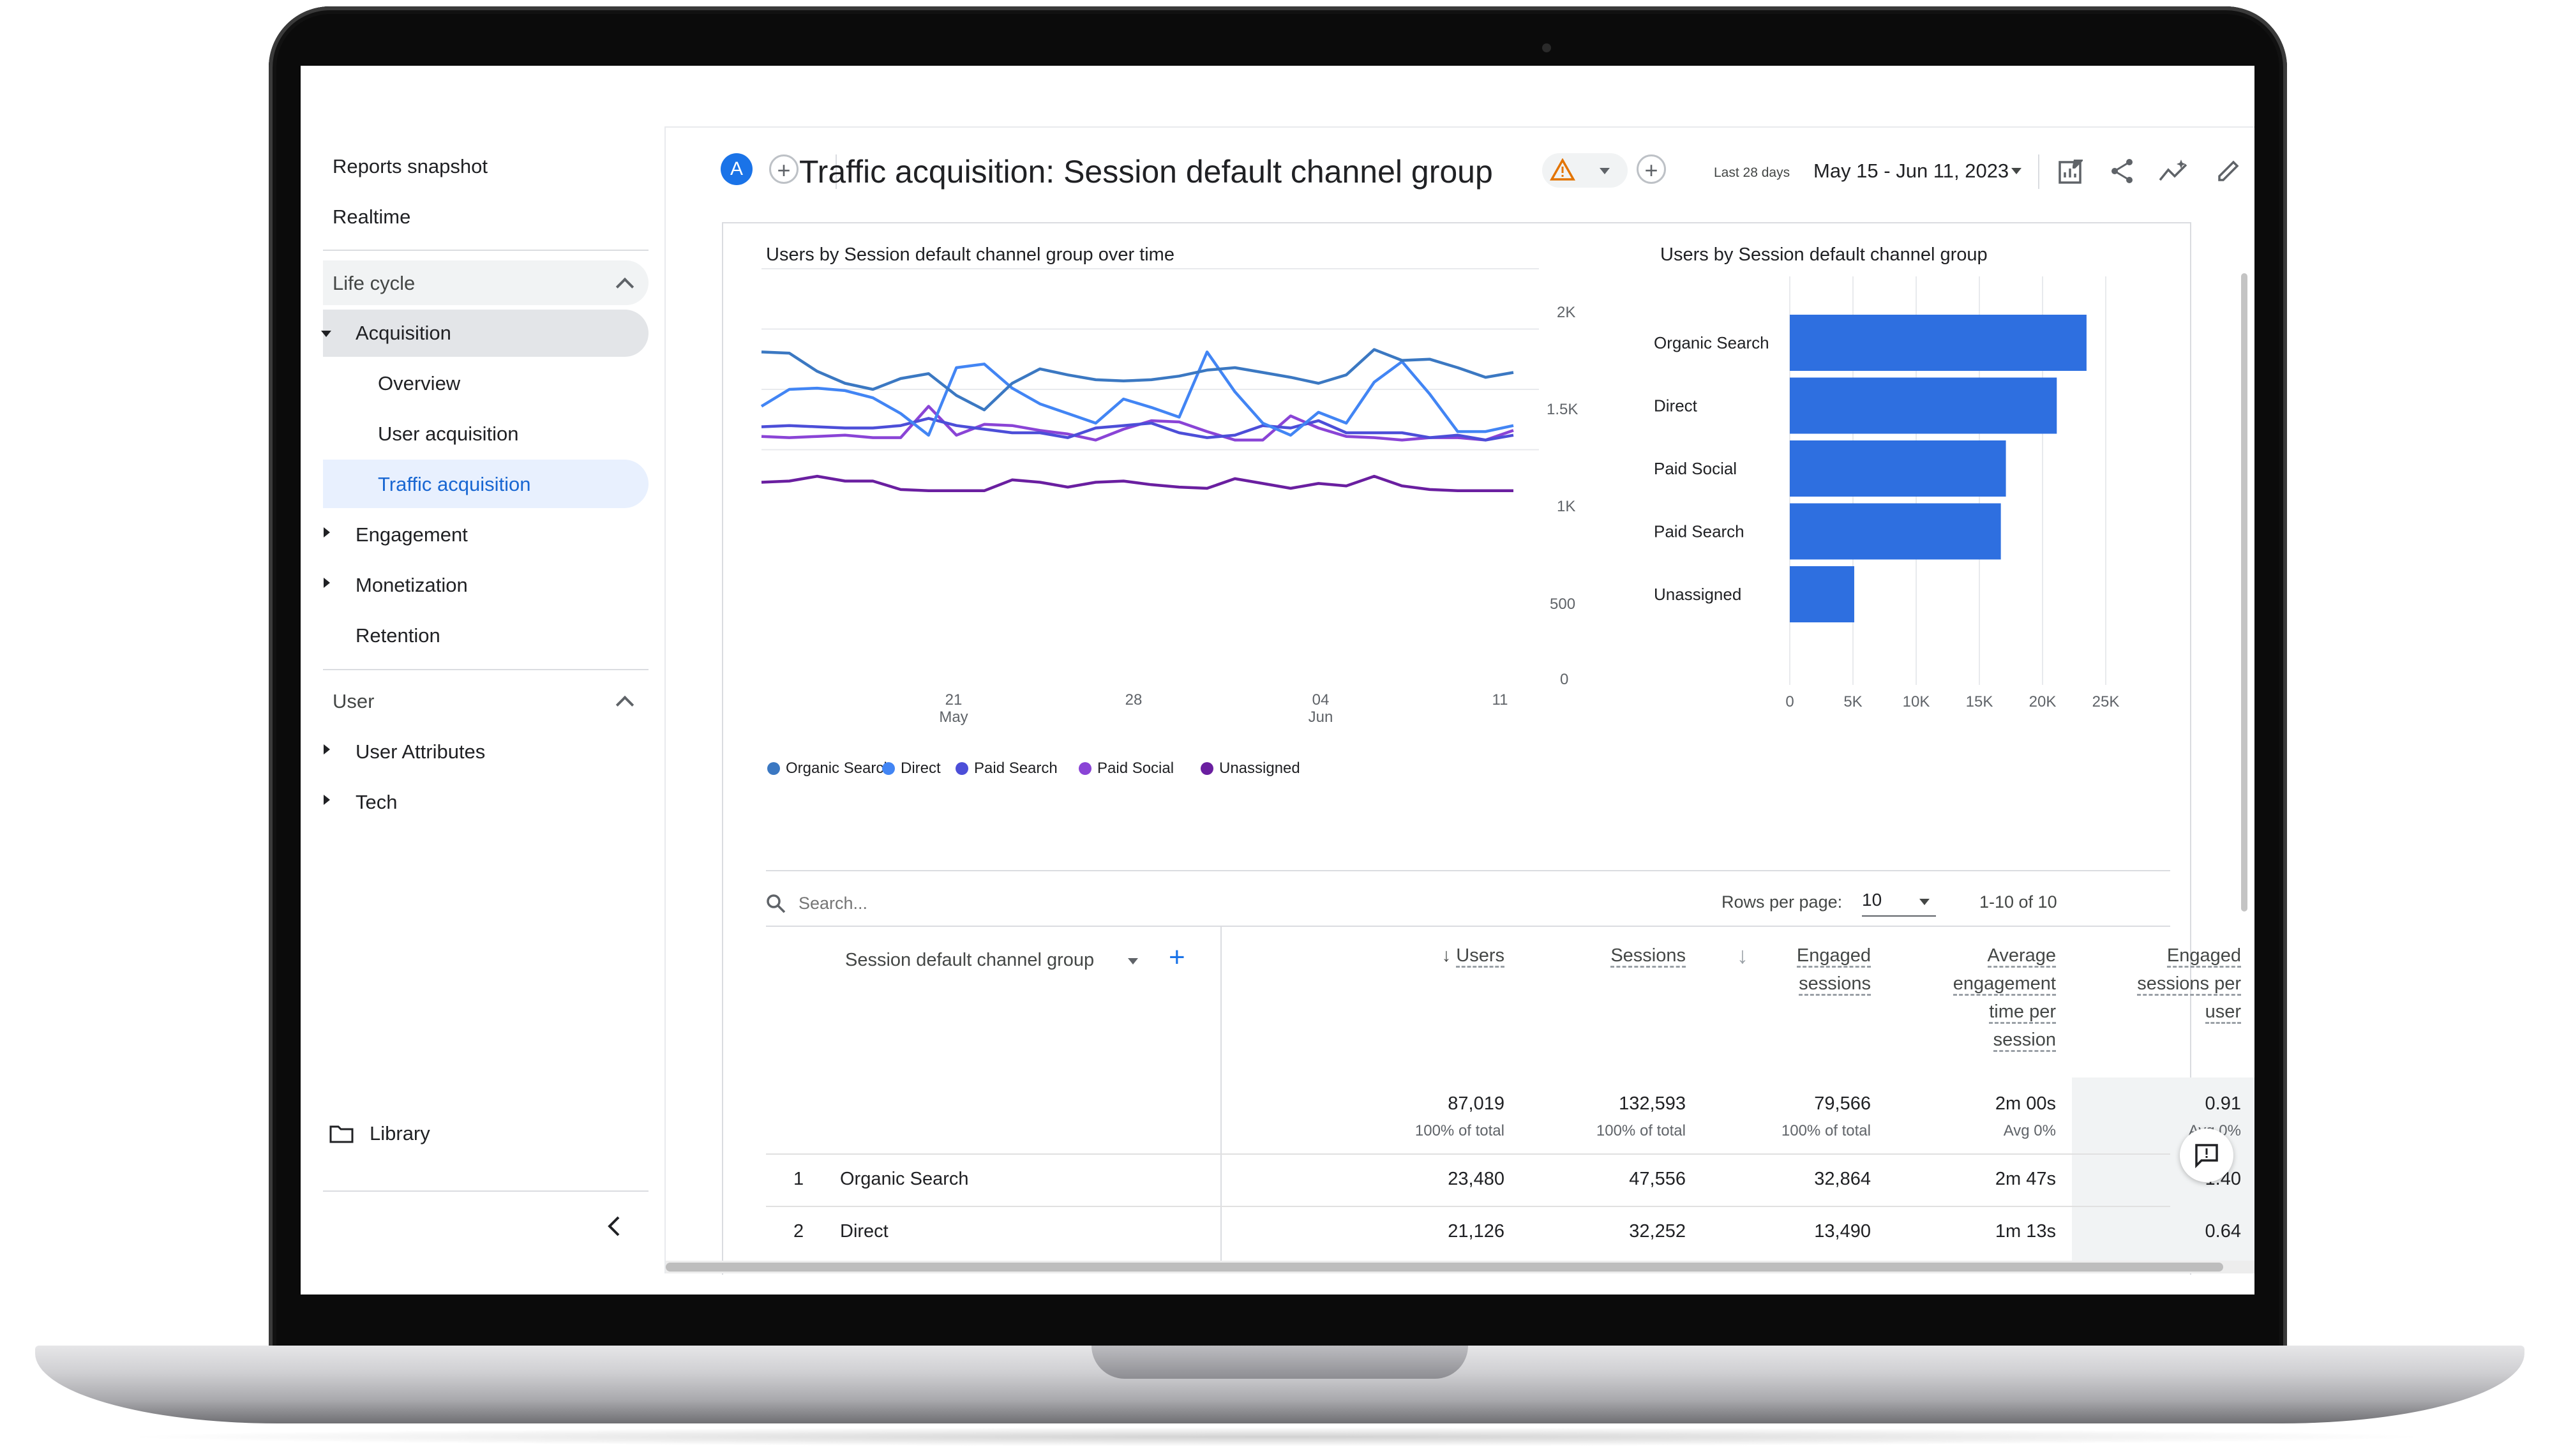 The image size is (2550, 1456). What do you see at coordinates (1259, 768) in the screenshot?
I see `legend-label: Unassigned` at bounding box center [1259, 768].